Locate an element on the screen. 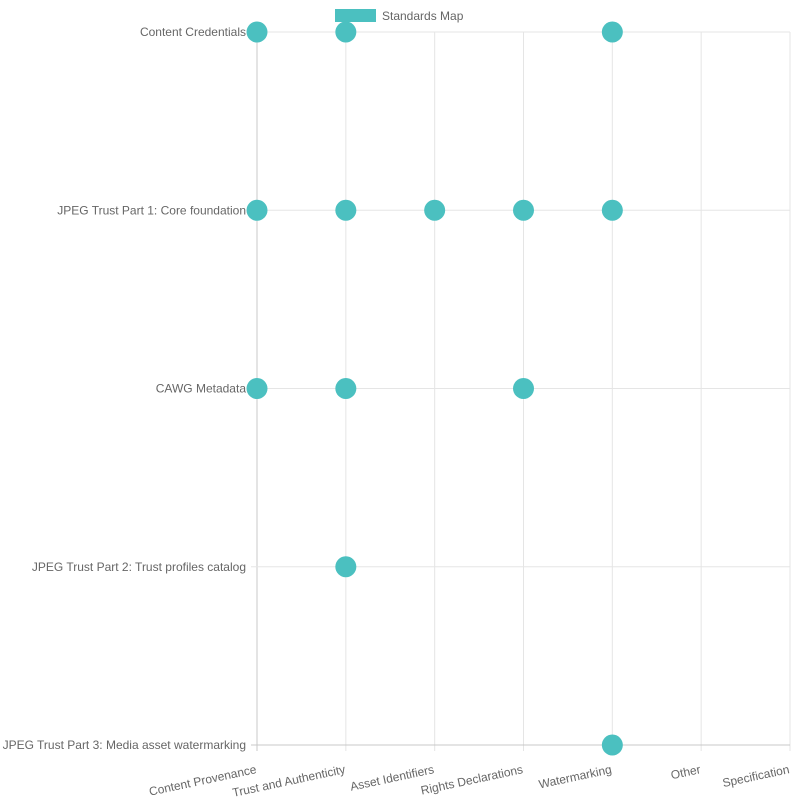 This screenshot has width=800, height=805. x-tick-label: Rights Declarations is located at coordinates (471, 779).